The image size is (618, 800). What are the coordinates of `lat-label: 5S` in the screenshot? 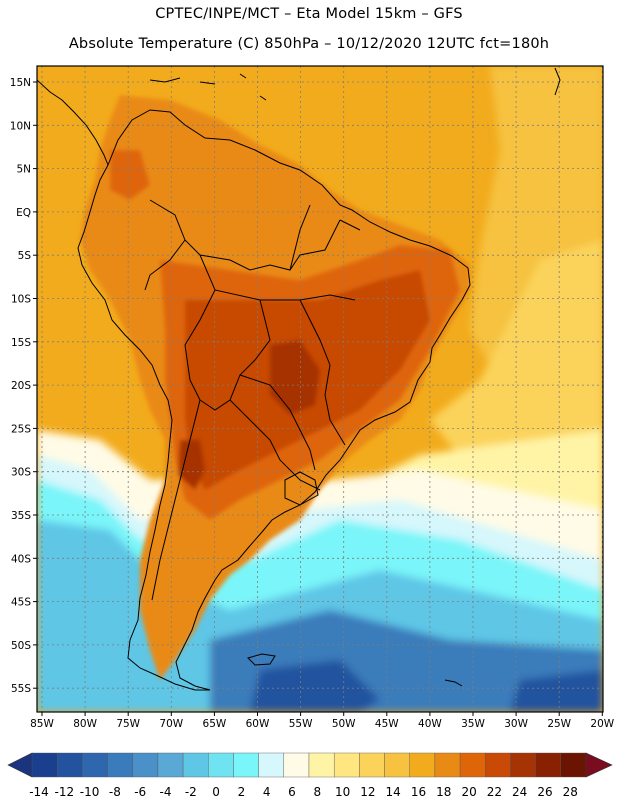 It's located at (25, 256).